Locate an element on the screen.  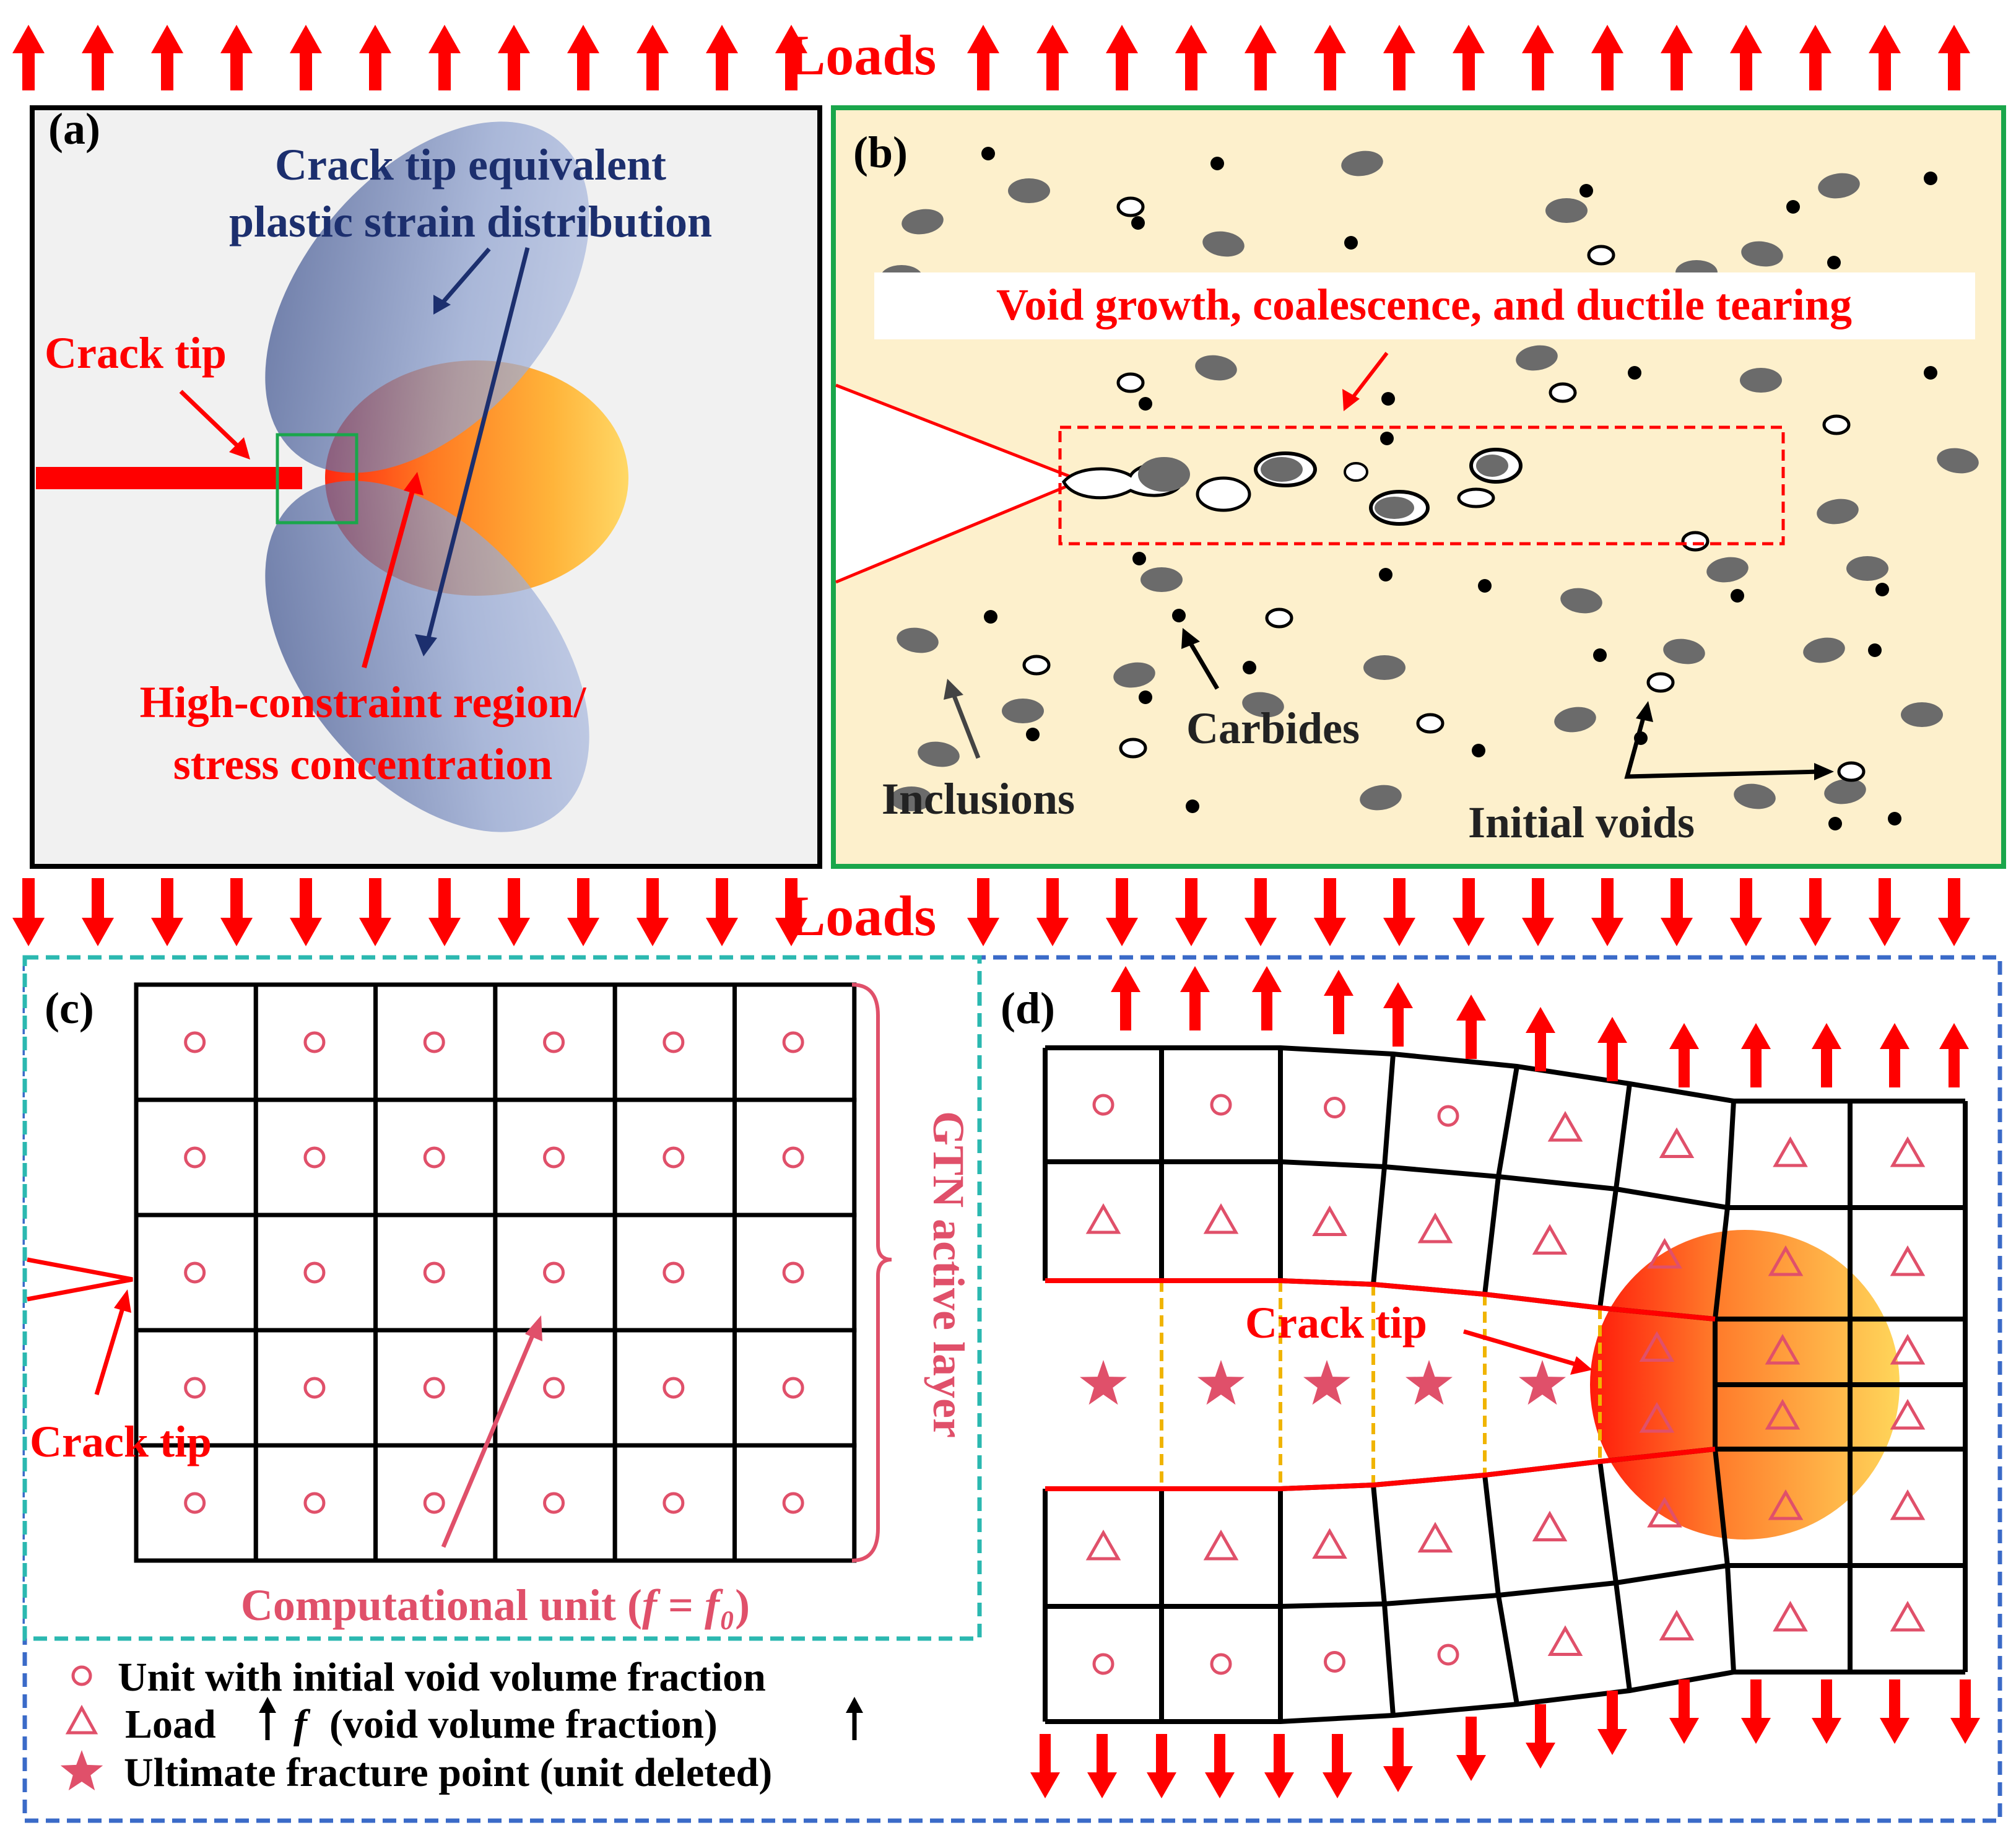
strain-title-line2: plastic strain distribution is located at coordinates (471, 221).